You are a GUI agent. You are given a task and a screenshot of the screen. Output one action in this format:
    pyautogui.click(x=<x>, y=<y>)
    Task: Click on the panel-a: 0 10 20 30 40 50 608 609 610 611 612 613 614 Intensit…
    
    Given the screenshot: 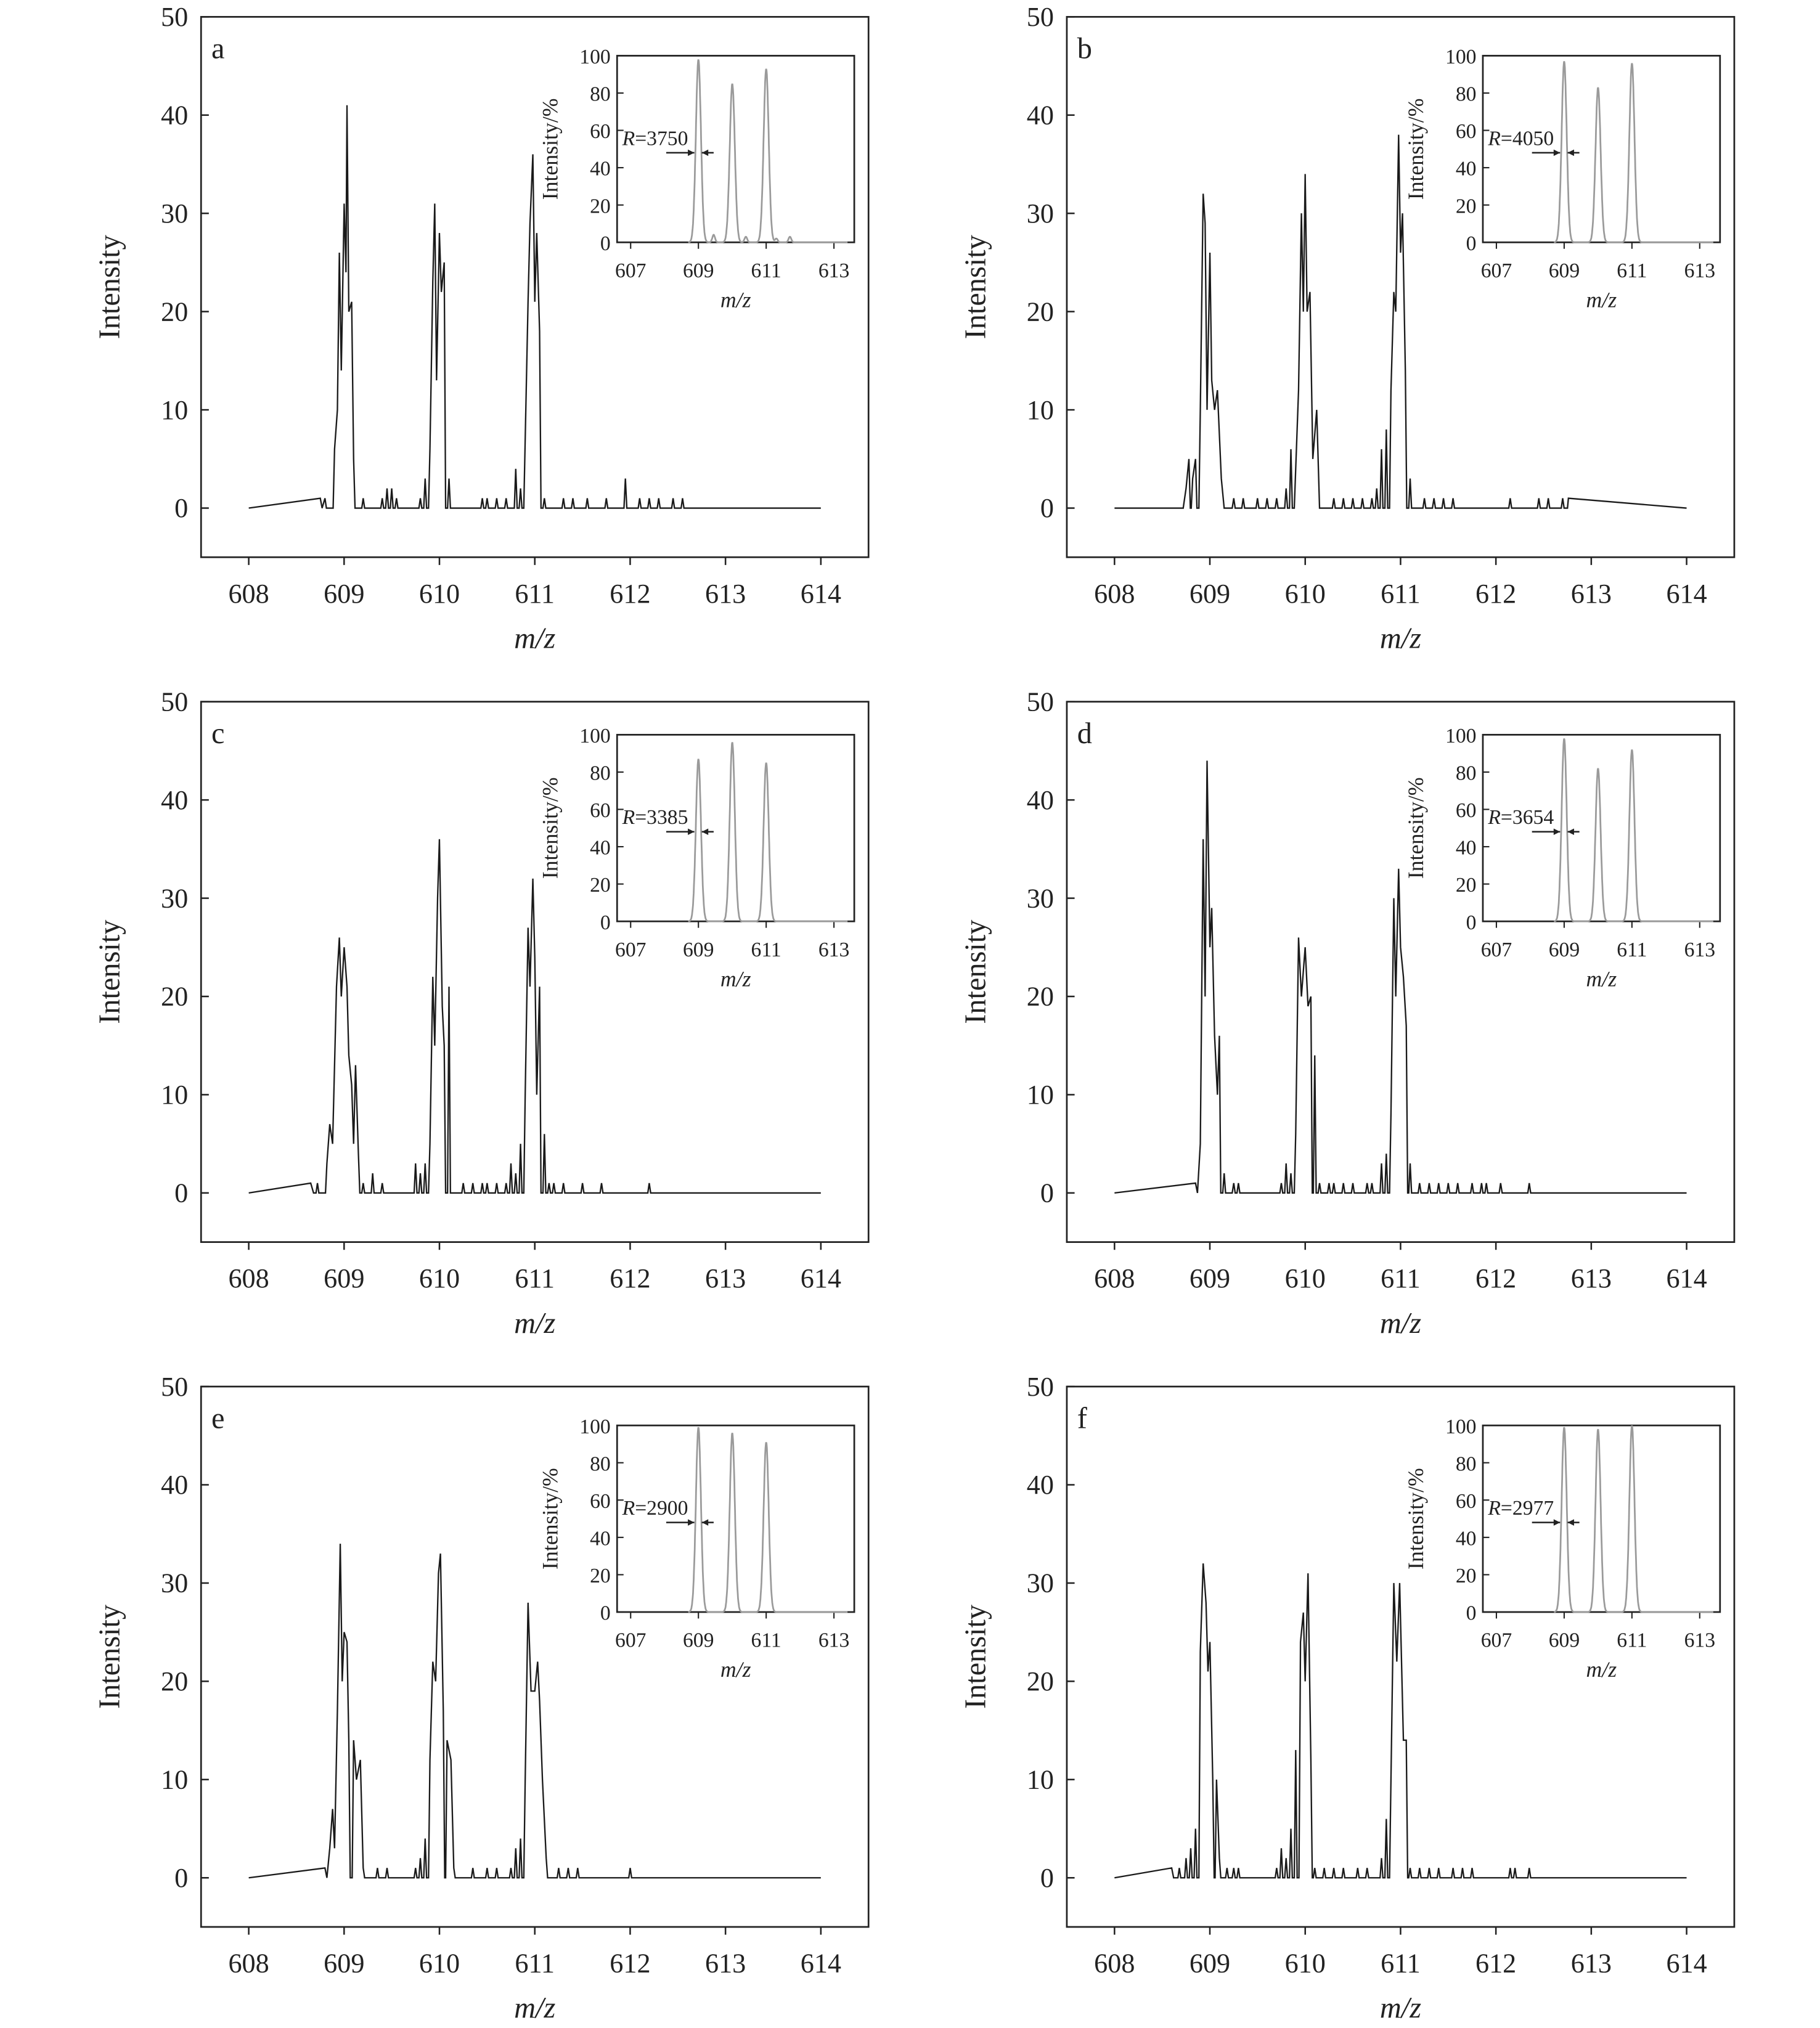 What is the action you would take?
    pyautogui.click(x=482, y=328)
    